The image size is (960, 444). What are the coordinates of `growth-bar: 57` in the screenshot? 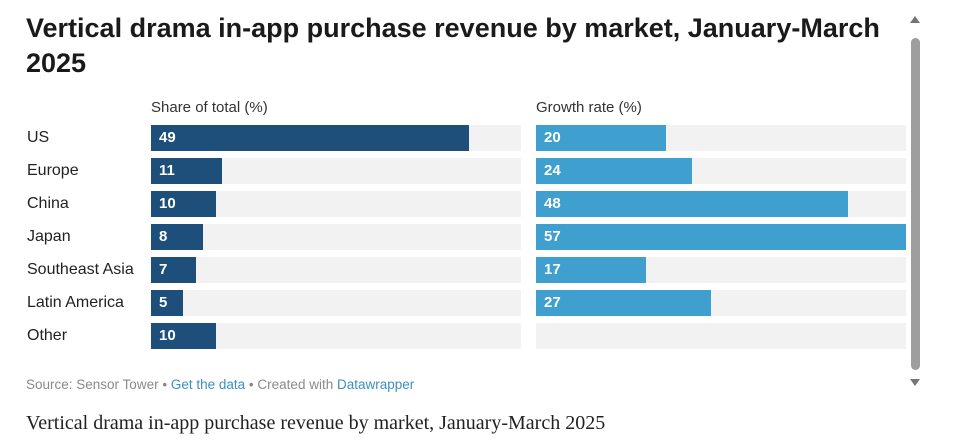 It's located at (721, 237).